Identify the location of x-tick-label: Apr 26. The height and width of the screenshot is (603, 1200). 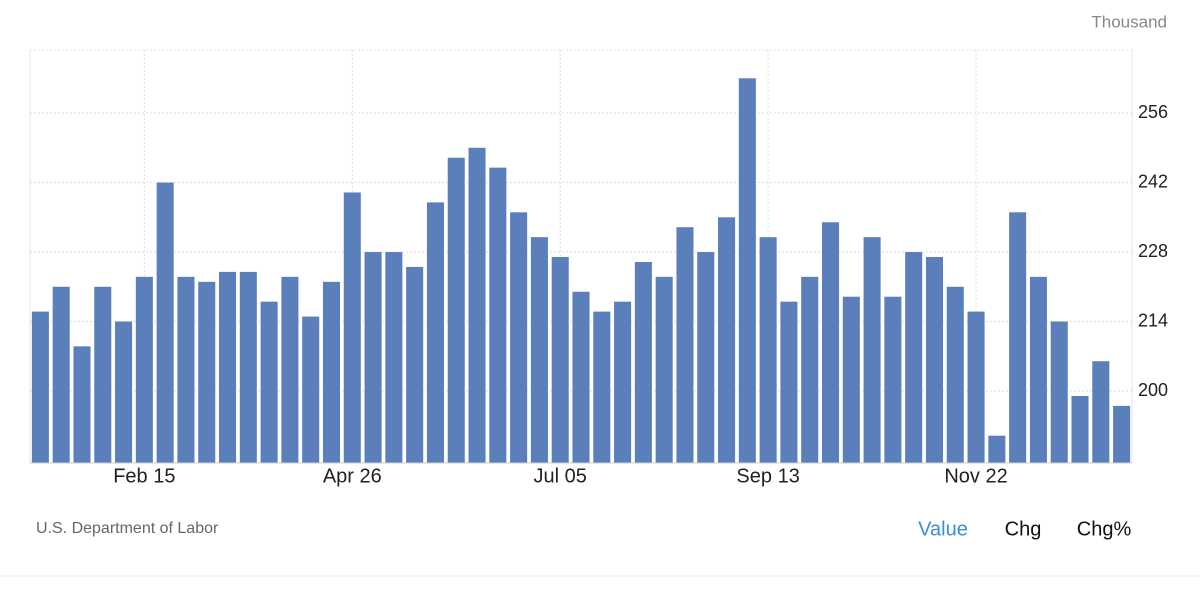
(352, 476).